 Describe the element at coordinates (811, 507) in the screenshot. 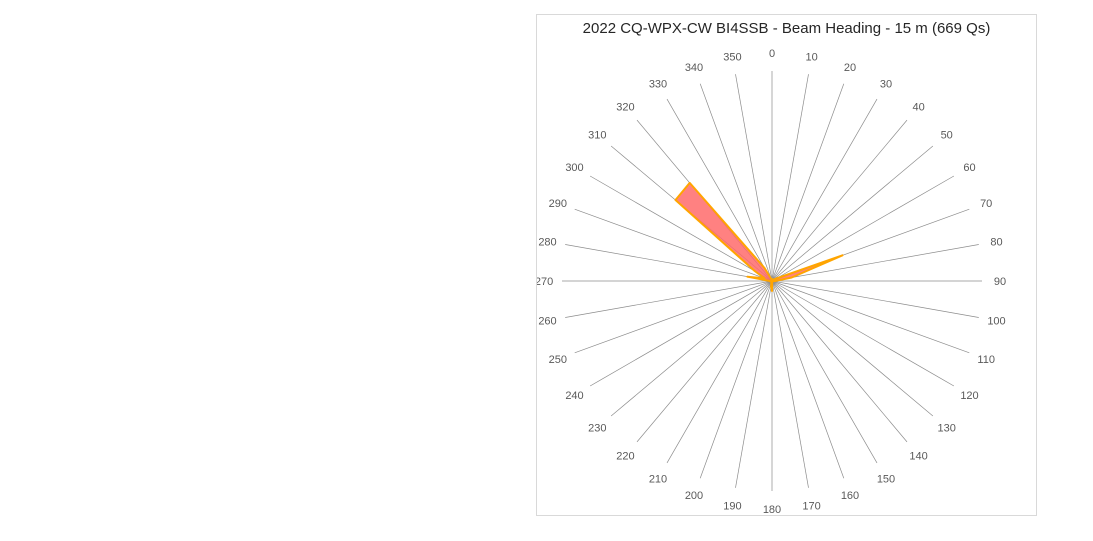

I see `angle-label-170: 170` at that location.